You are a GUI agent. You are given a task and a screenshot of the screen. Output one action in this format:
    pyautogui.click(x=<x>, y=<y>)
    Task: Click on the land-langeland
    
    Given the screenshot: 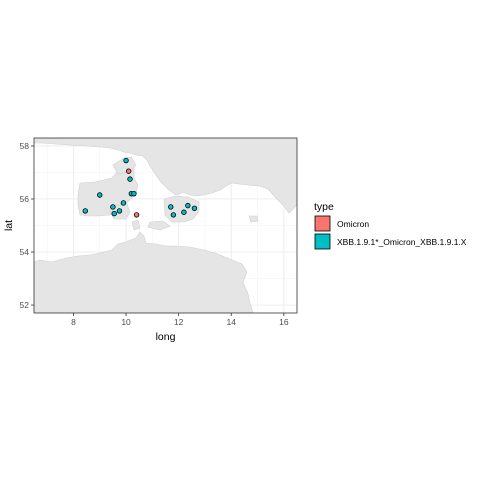 What is the action you would take?
    pyautogui.click(x=136, y=225)
    